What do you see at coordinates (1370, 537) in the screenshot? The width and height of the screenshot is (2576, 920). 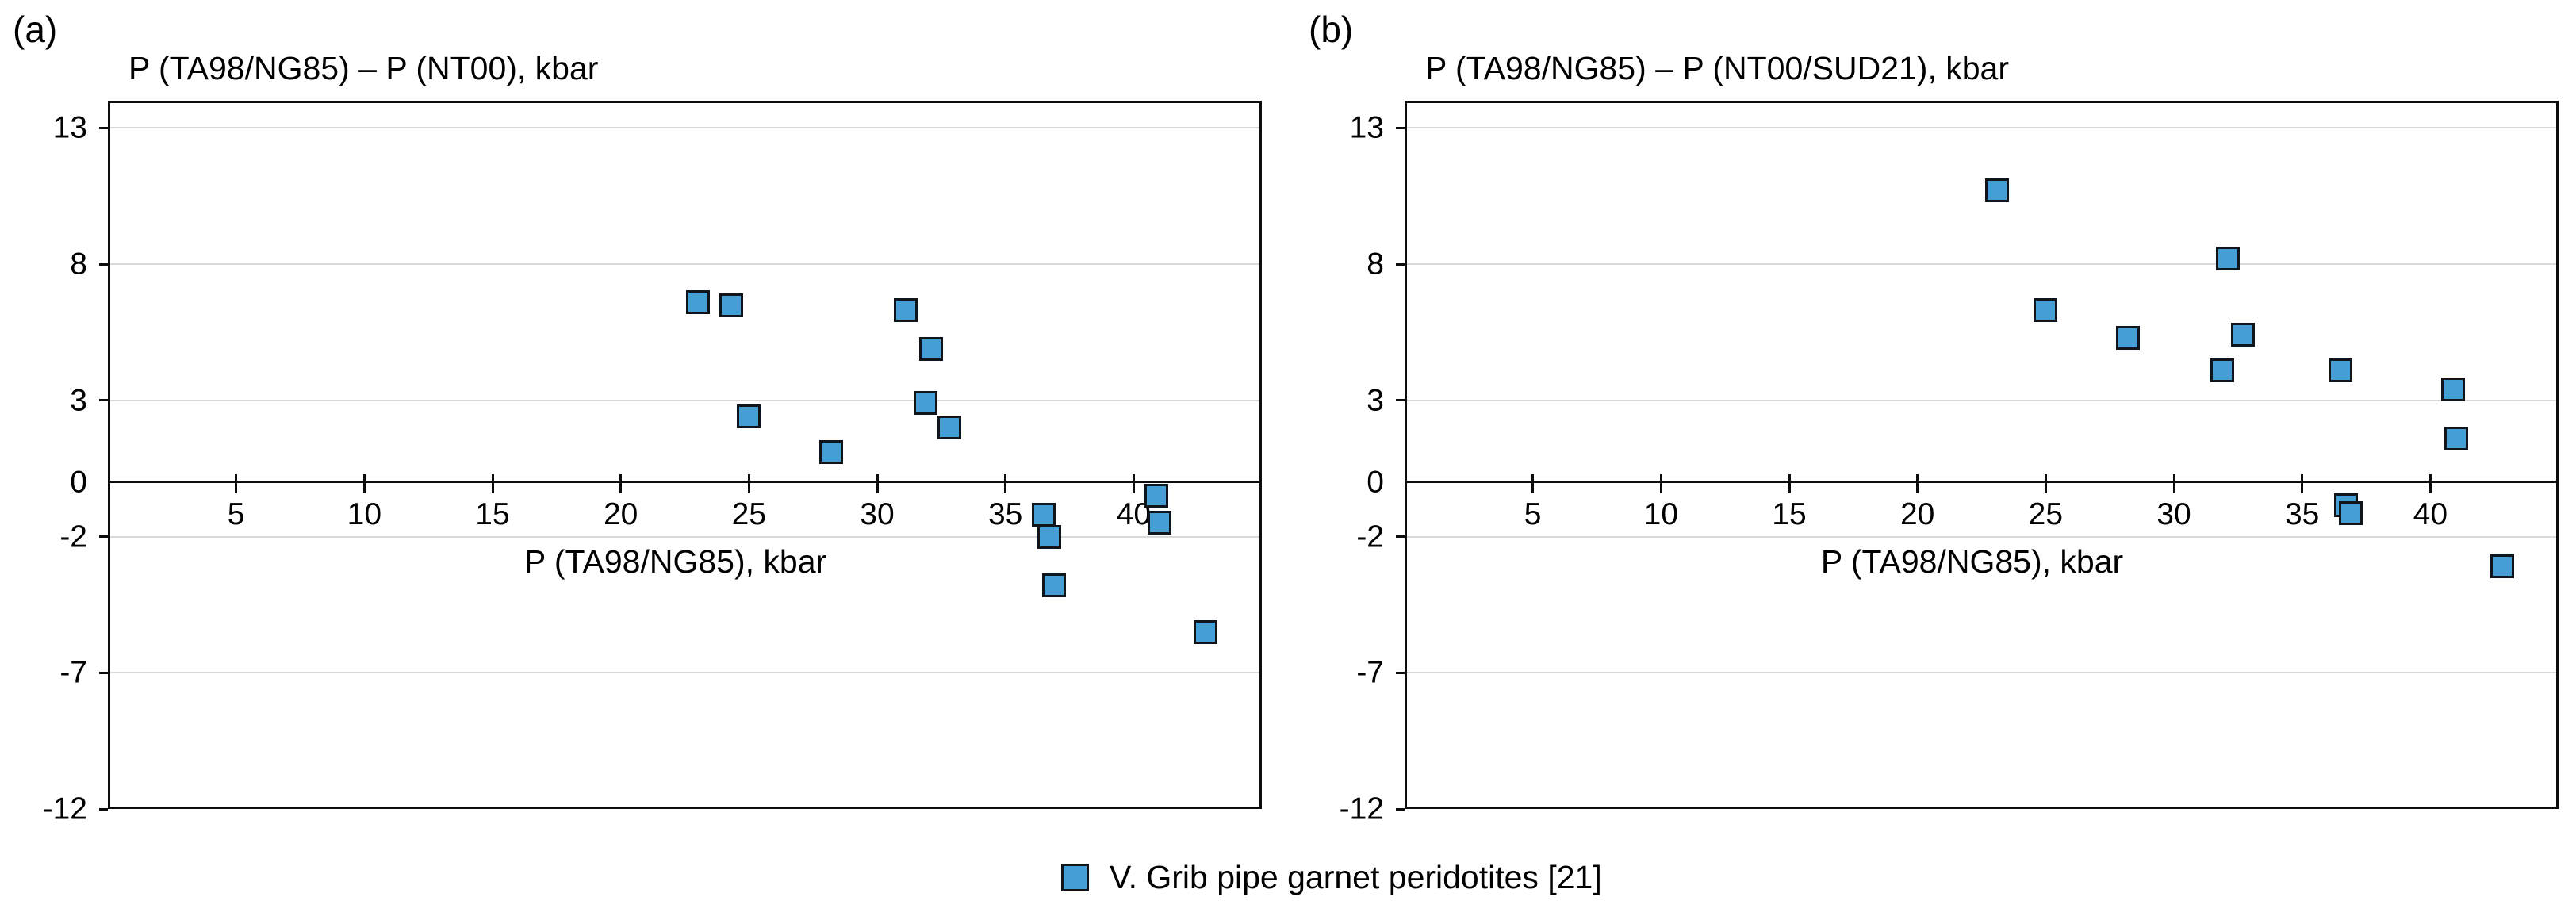 I see `panel-b-y-tick-label: -2` at bounding box center [1370, 537].